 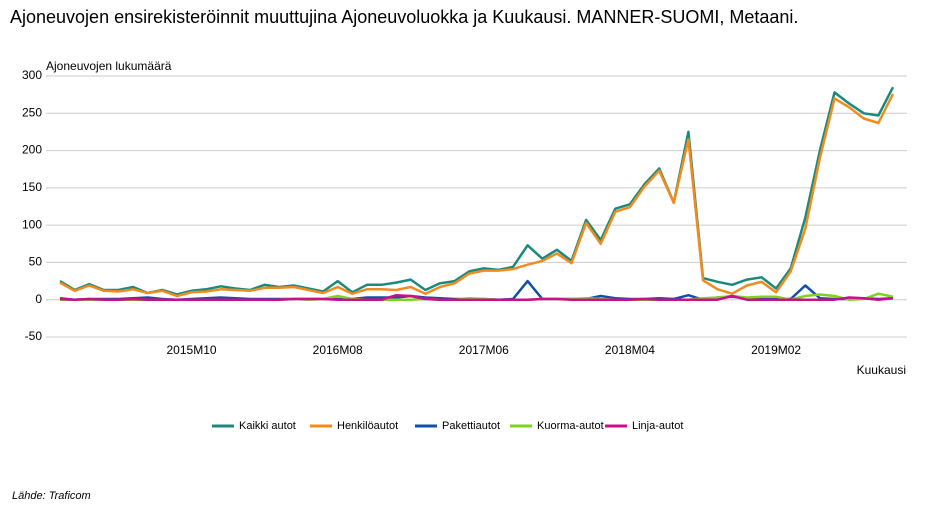 I want to click on legend-label: Kaikki autot, so click(x=267, y=426).